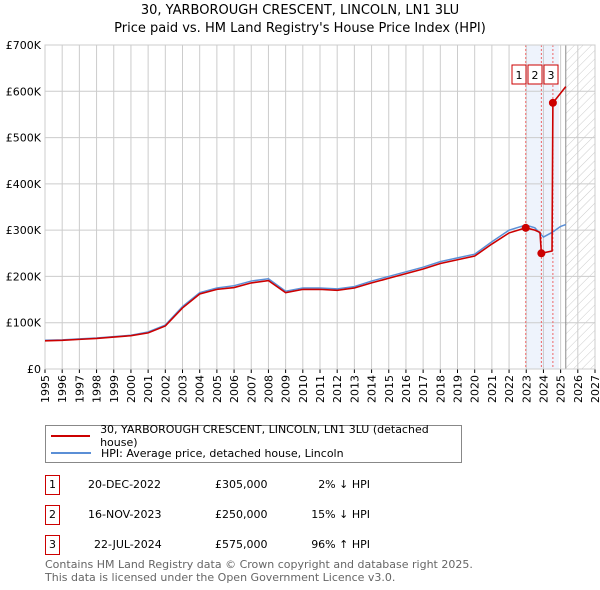 Image resolution: width=600 pixels, height=590 pixels. I want to click on x-tick-label: 2009, so click(286, 389).